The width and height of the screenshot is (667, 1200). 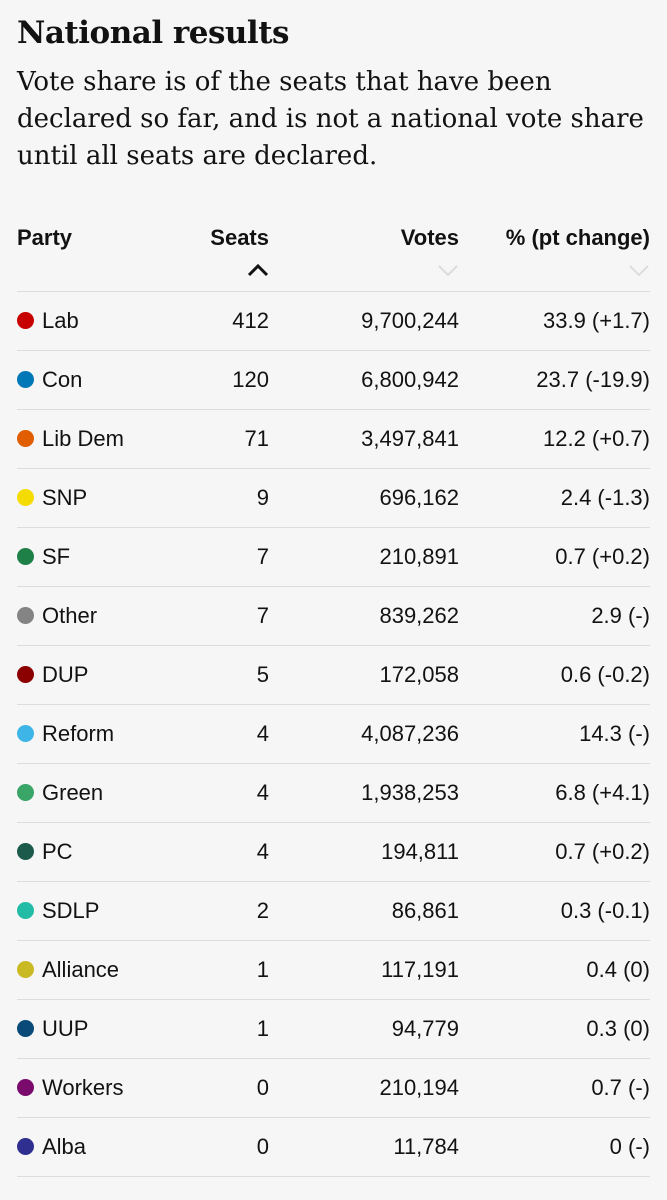 What do you see at coordinates (333, 1088) in the screenshot?
I see `table-row: Workers 0 210,194 0.7 (-)` at bounding box center [333, 1088].